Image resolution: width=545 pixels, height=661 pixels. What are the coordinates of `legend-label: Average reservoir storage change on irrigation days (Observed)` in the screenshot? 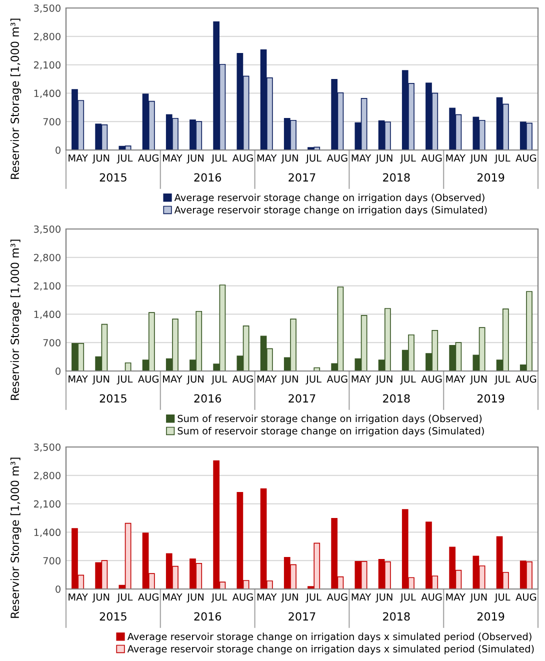 It's located at (329, 199).